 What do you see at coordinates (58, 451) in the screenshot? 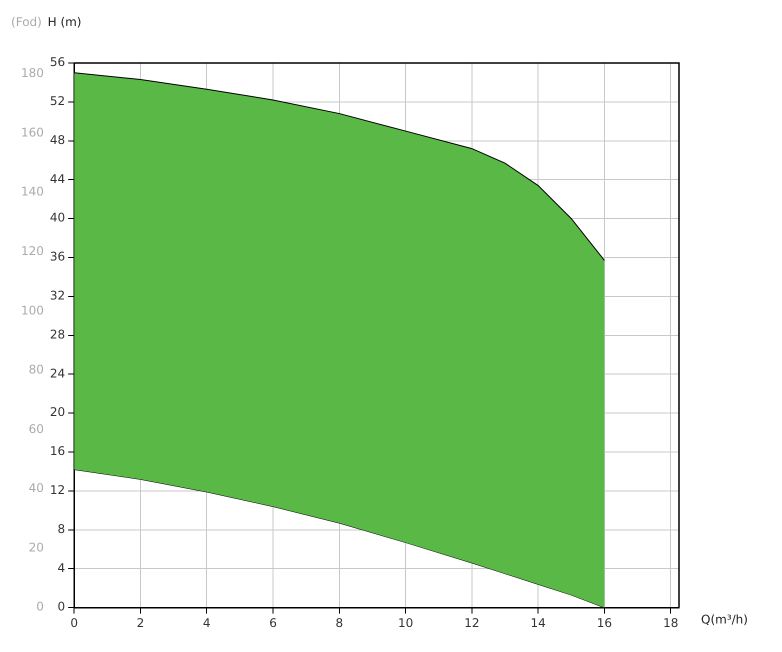
I see `y-tick-label: 16` at bounding box center [58, 451].